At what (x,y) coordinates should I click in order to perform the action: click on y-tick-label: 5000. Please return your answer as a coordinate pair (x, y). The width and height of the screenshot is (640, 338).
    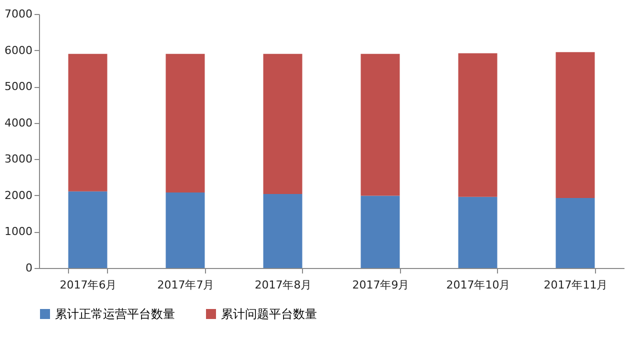
    Looking at the image, I should click on (18, 87).